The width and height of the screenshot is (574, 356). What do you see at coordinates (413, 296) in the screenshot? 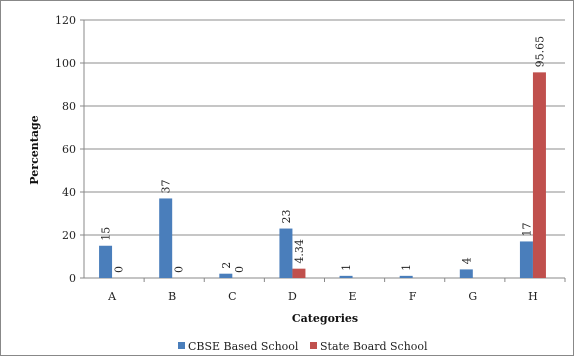
I see `x-tick-label: F` at bounding box center [413, 296].